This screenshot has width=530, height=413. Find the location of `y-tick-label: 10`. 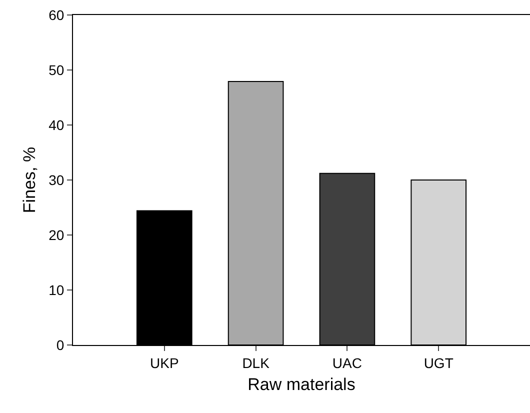

y-tick-label: 10 is located at coordinates (56, 290).